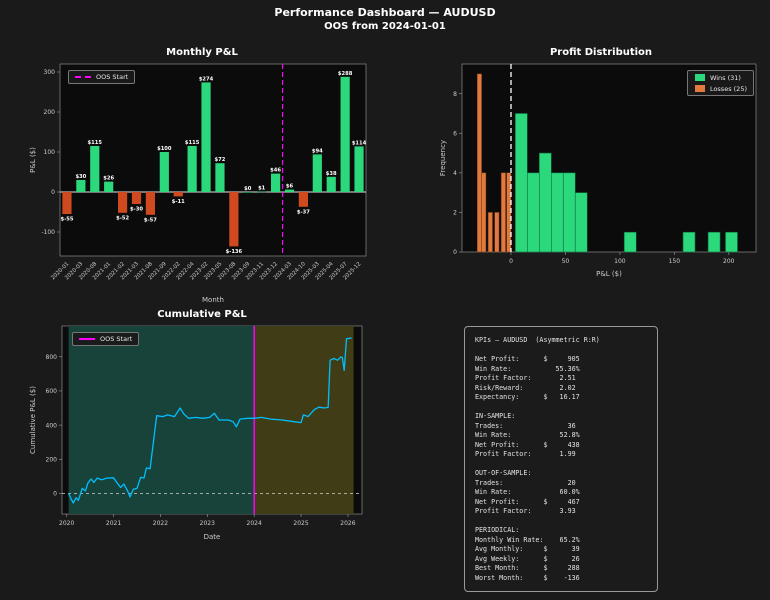 The height and width of the screenshot is (600, 770). I want to click on bar-value-label: $94, so click(317, 151).